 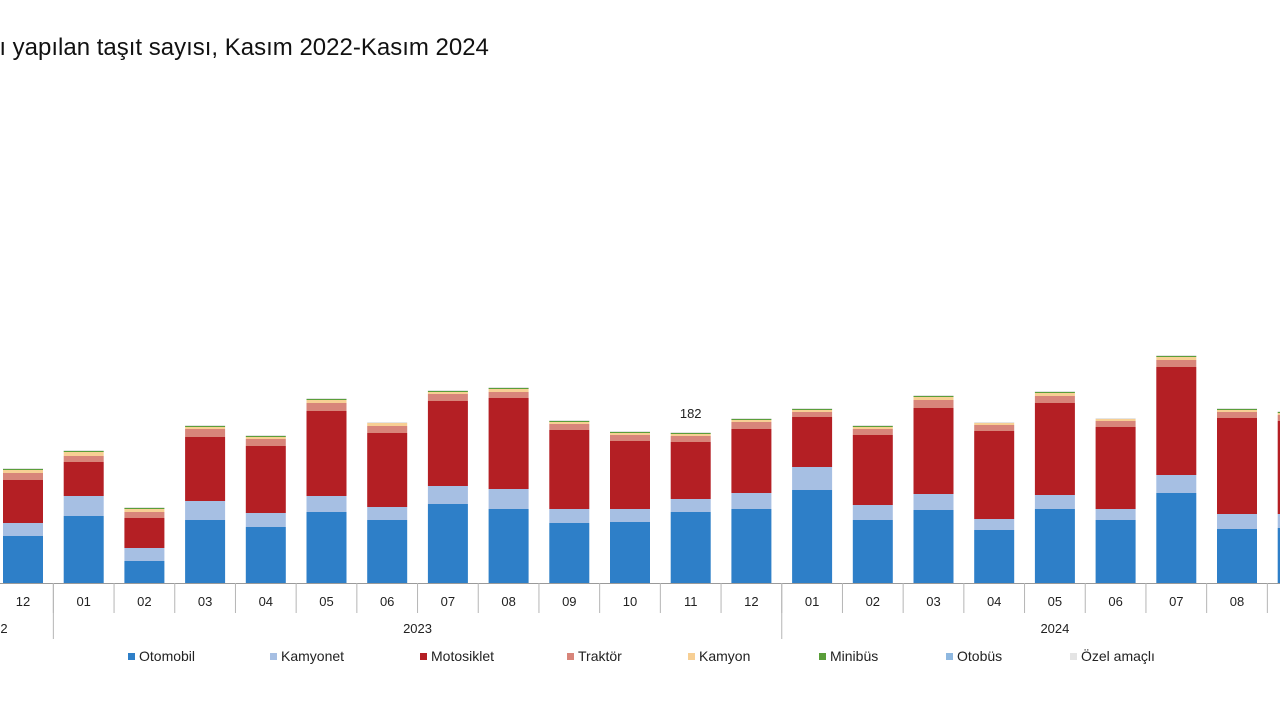 What do you see at coordinates (600, 656) in the screenshot?
I see `legend-label: Traktör` at bounding box center [600, 656].